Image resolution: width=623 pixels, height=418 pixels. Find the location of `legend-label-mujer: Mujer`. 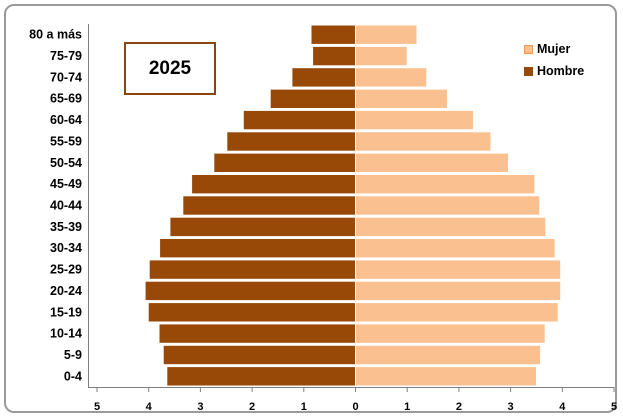

legend-label-mujer: Mujer is located at coordinates (554, 49).